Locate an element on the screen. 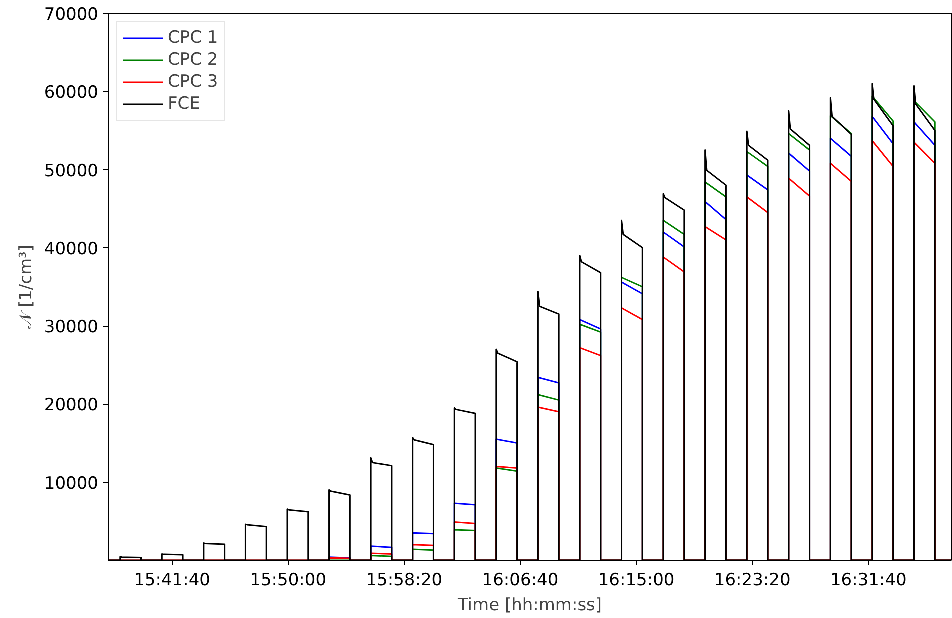 The image size is (952, 618). y-tick-label: 10000 is located at coordinates (71, 484).